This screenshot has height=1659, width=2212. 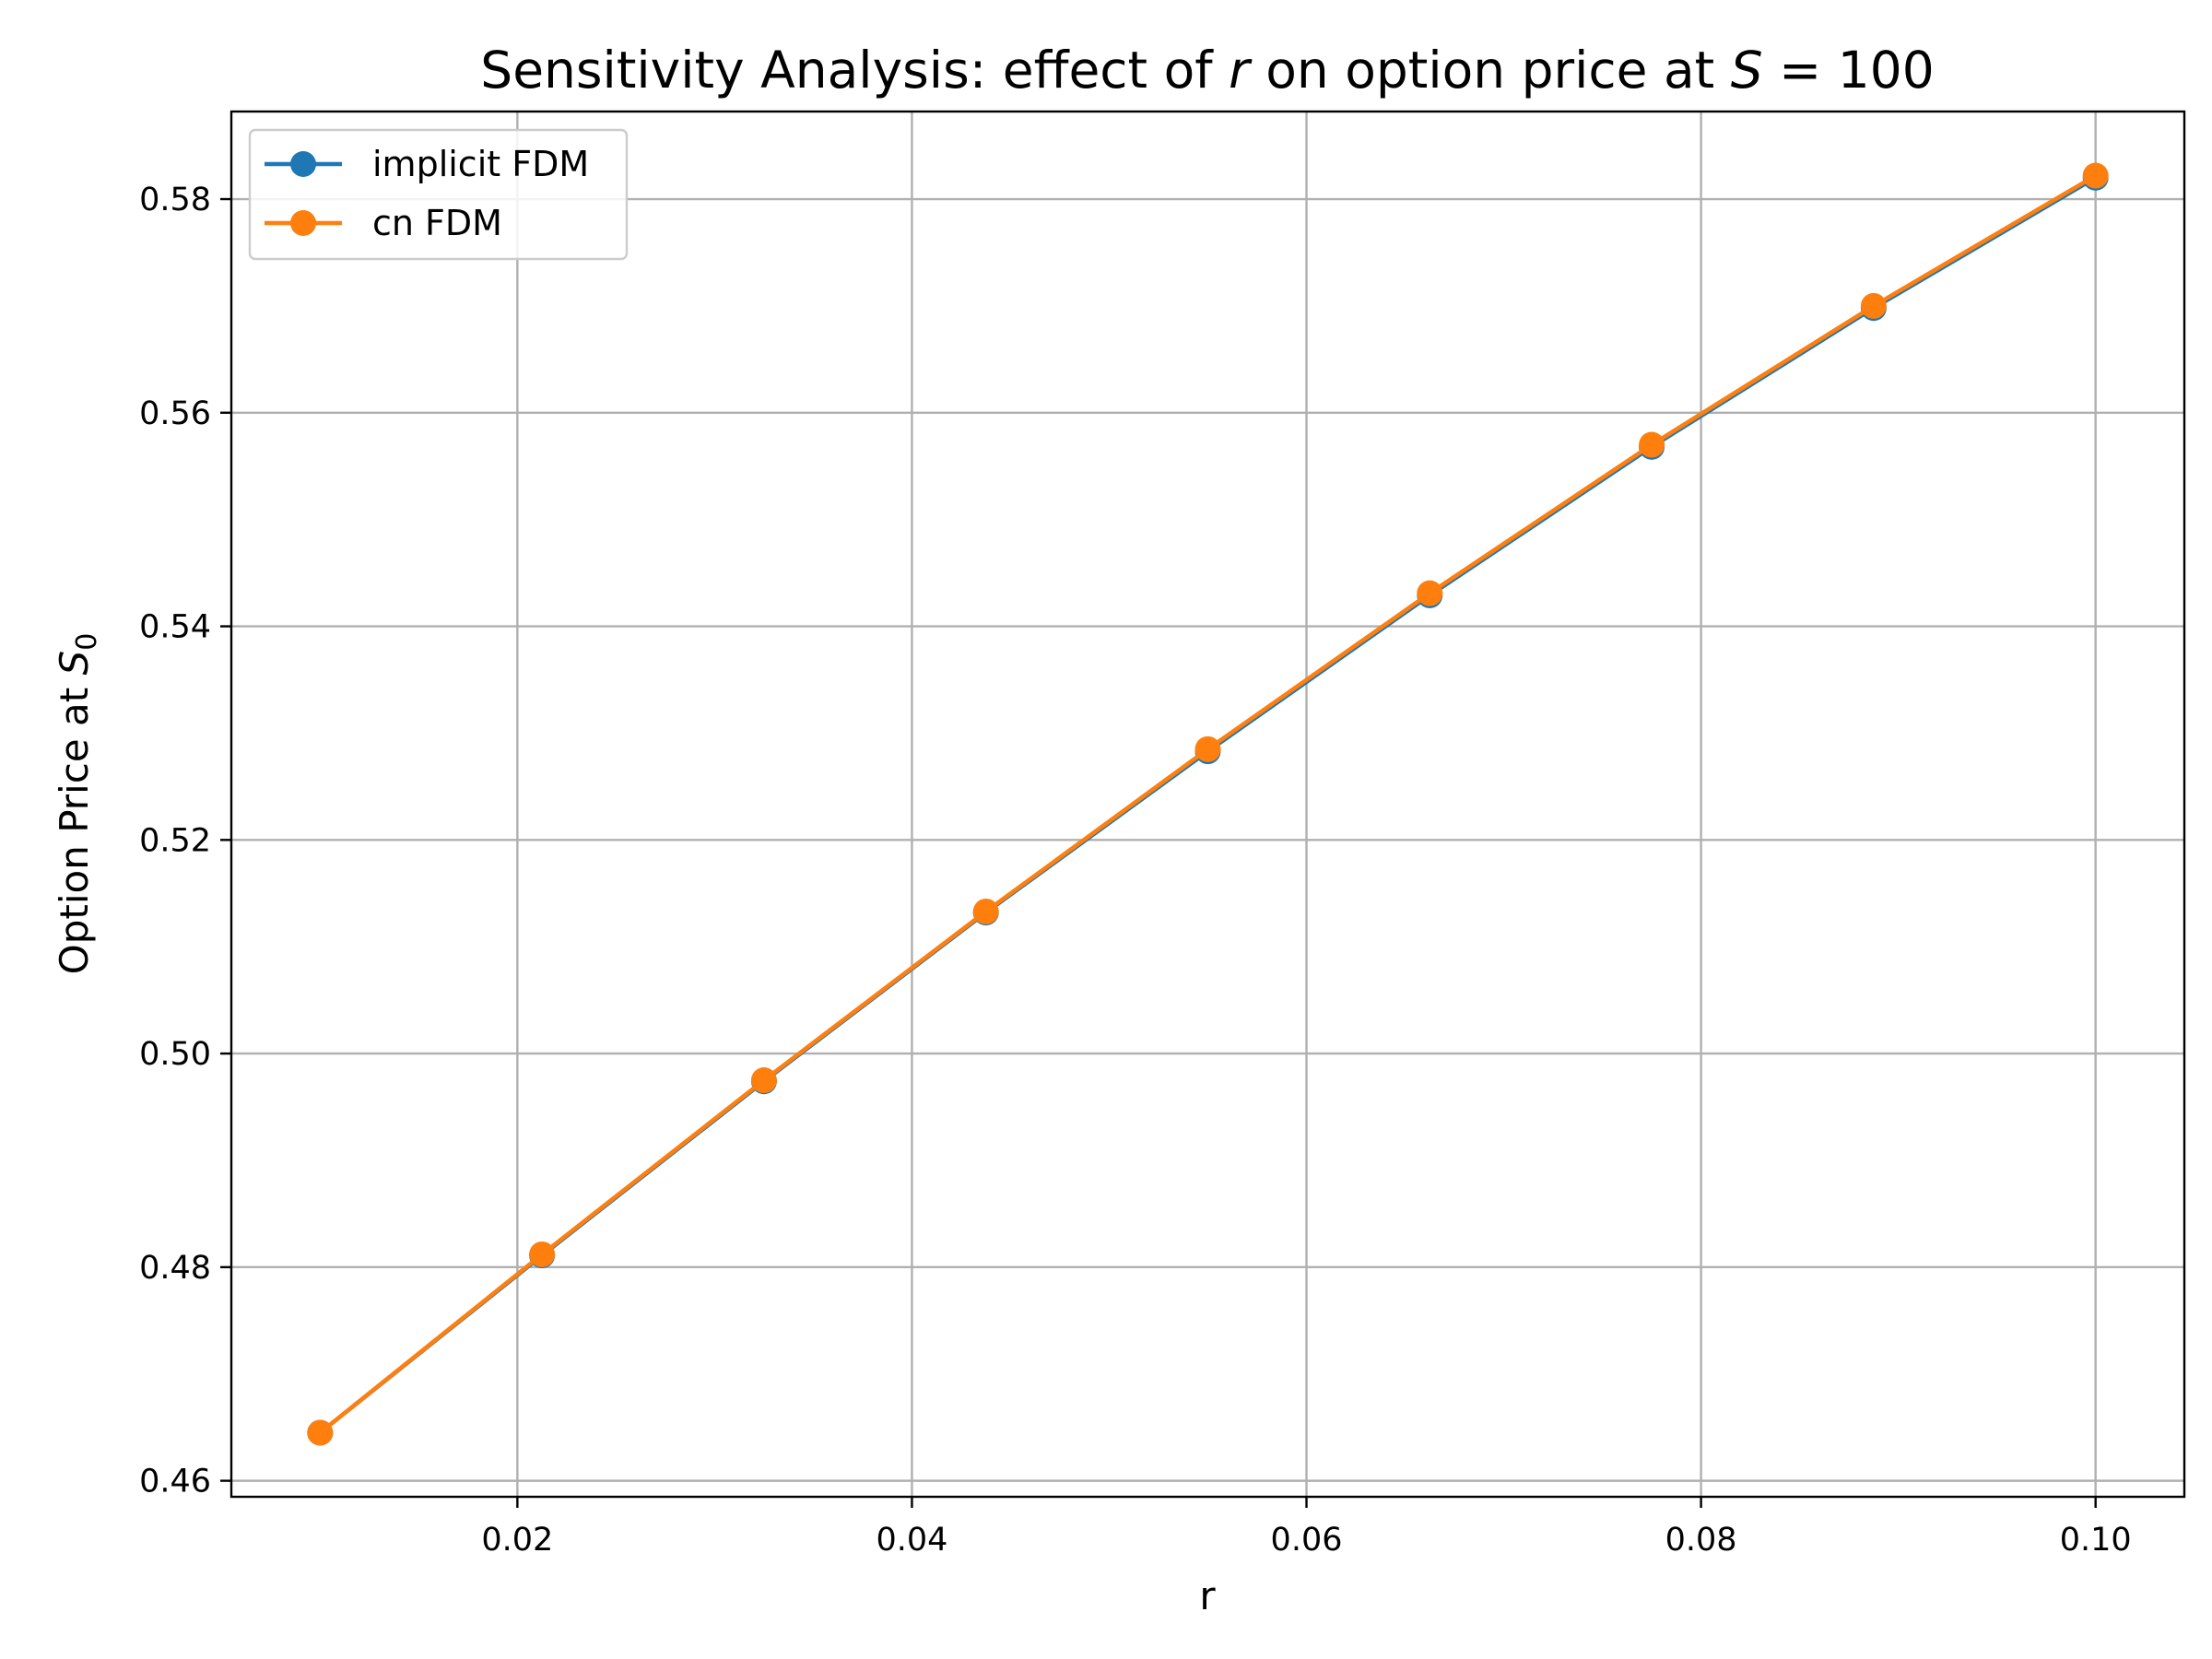 I want to click on y-tick-label: 0.48, so click(x=175, y=1268).